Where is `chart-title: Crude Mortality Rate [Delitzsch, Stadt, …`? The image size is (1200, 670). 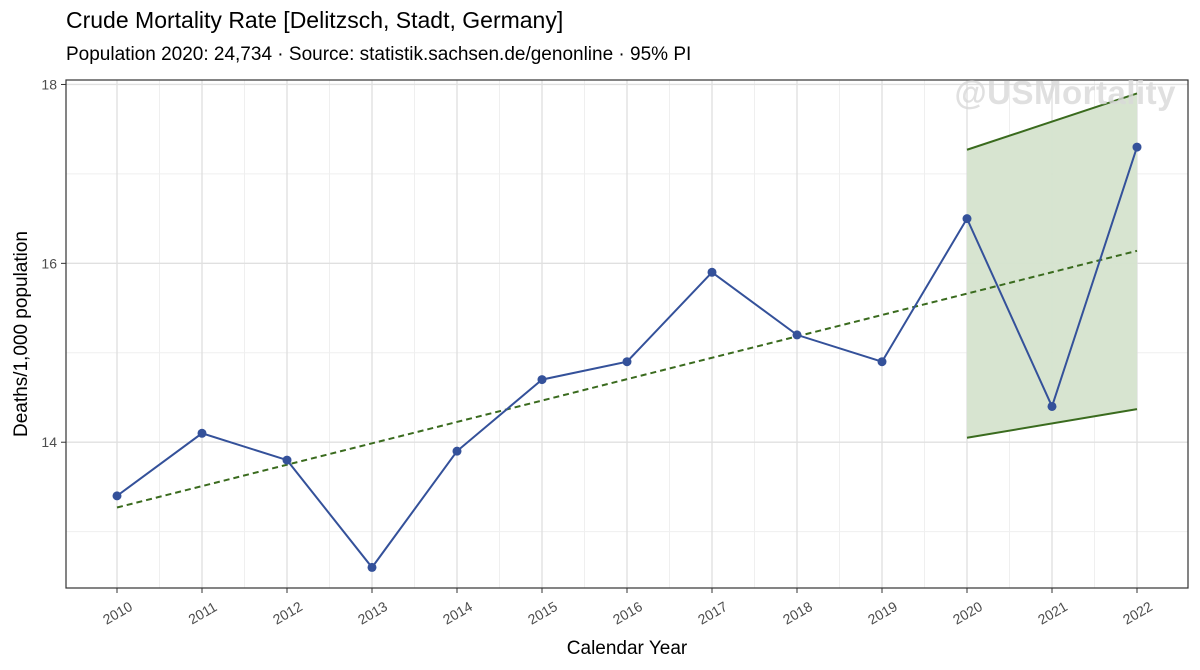 chart-title: Crude Mortality Rate [Delitzsch, Stadt, … is located at coordinates (315, 20).